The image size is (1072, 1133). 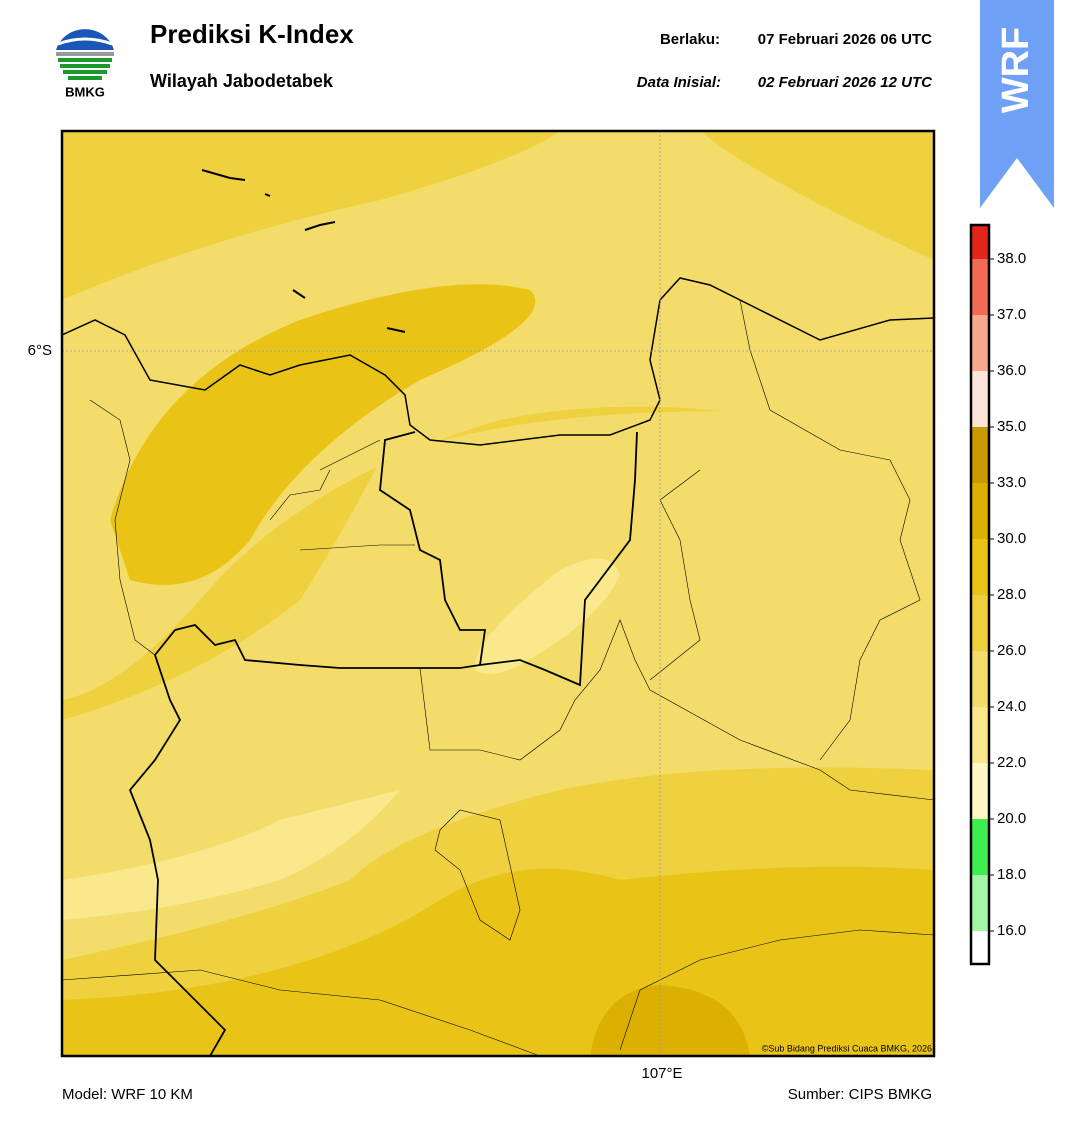 I want to click on colorbar-tick-label: 26.0, so click(x=1011, y=650).